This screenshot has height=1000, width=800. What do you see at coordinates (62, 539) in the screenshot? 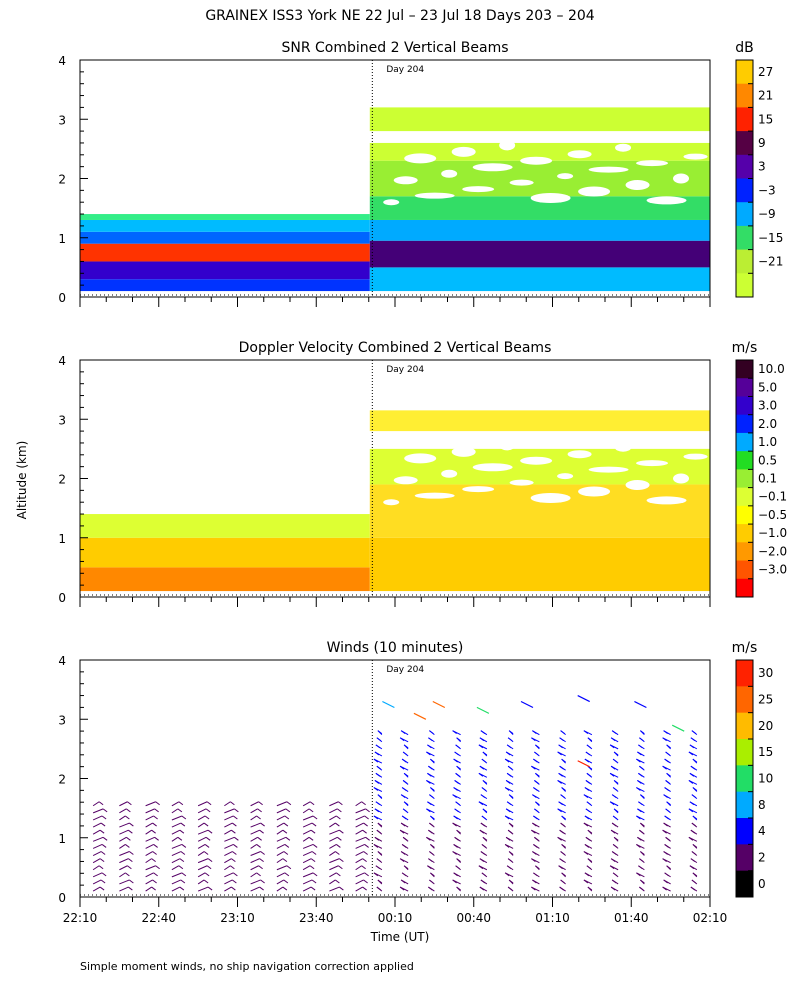
I see `y-tick-label: 1` at bounding box center [62, 539].